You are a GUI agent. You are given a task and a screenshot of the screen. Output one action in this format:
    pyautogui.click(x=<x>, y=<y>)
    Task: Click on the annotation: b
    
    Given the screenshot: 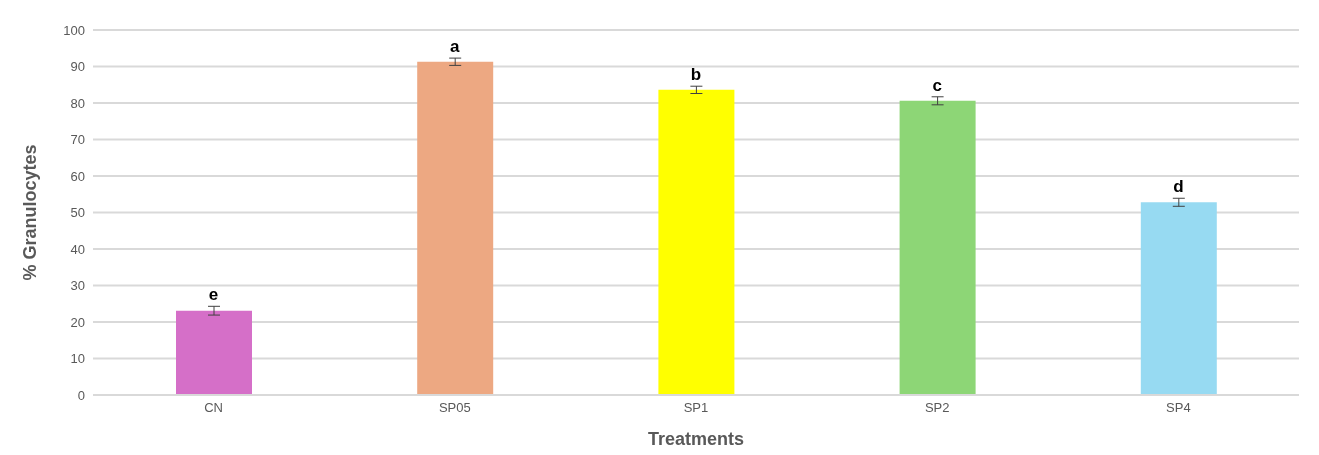 What is the action you would take?
    pyautogui.click(x=696, y=75)
    